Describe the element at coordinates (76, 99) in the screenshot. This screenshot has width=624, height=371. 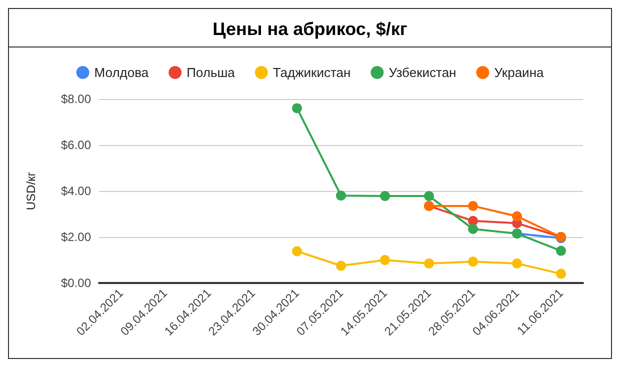
I see `y-tick-label: $8.00` at that location.